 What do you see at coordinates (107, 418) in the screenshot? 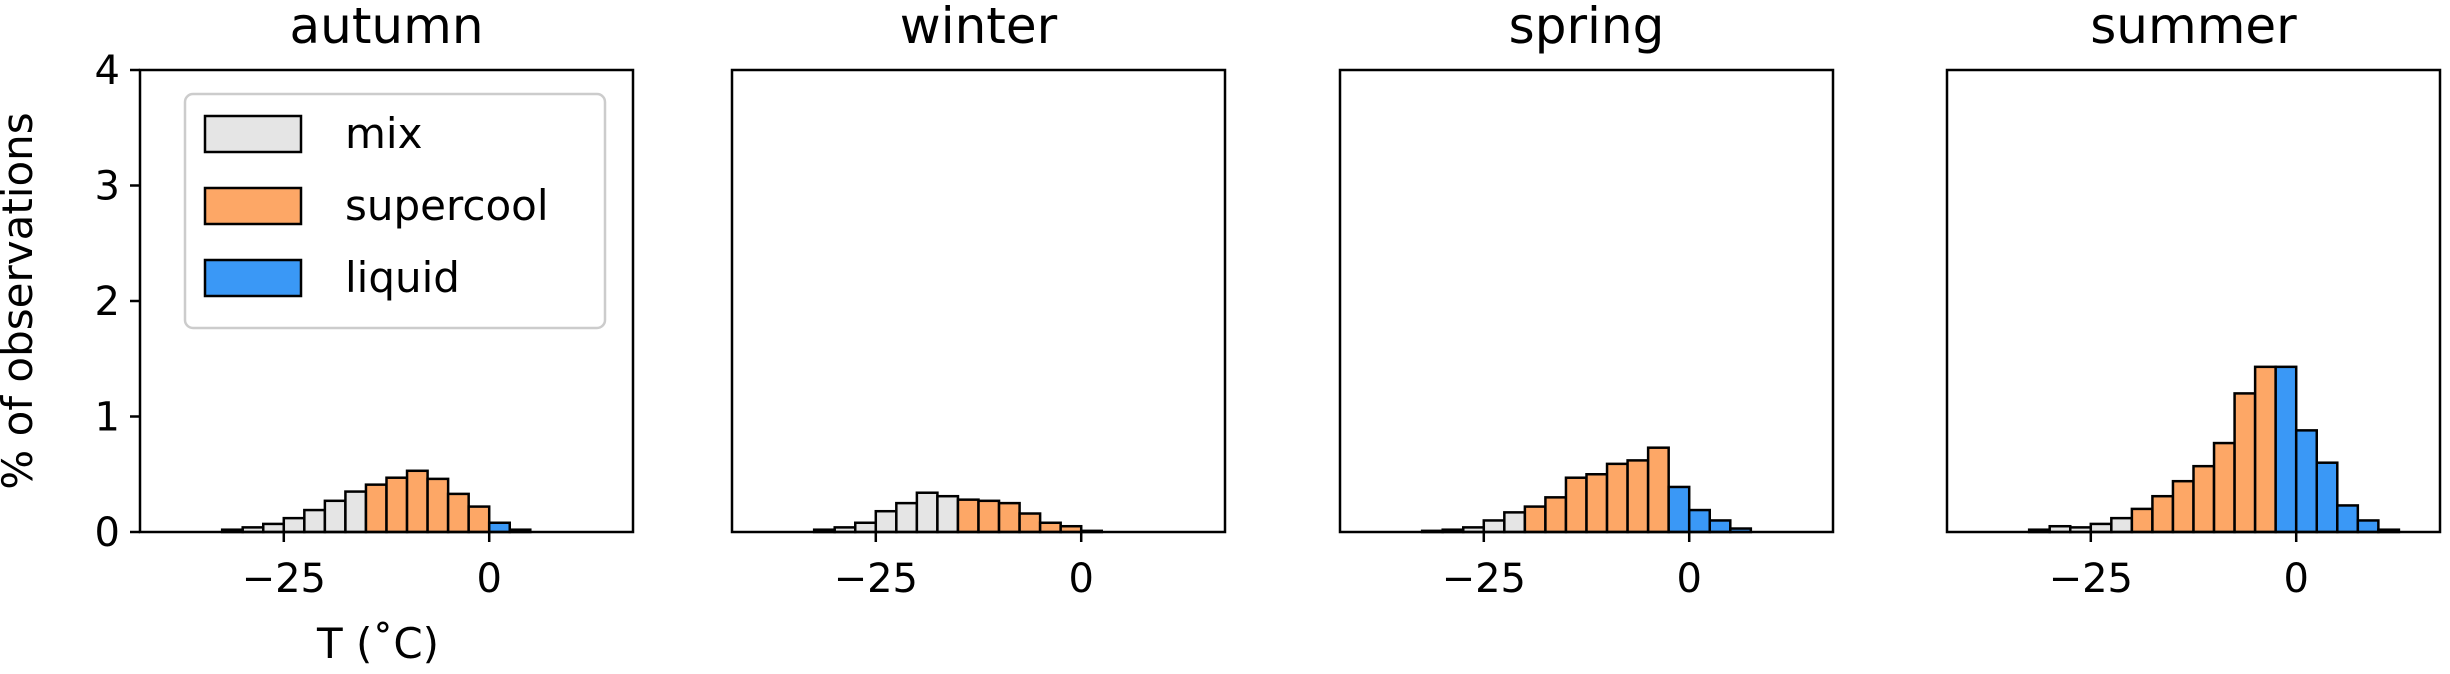
I see `y-tick-label: 1` at bounding box center [107, 418].